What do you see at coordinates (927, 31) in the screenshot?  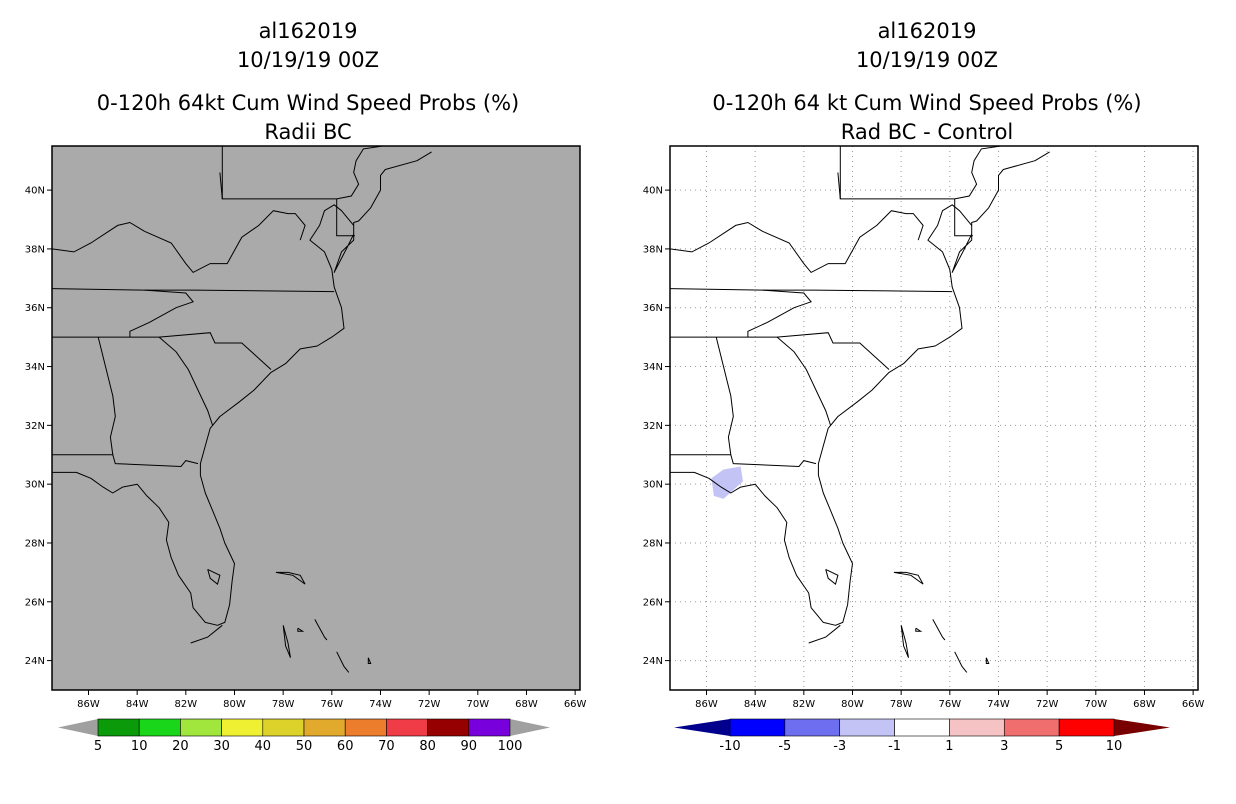 I see `storm-id-right: al162019` at bounding box center [927, 31].